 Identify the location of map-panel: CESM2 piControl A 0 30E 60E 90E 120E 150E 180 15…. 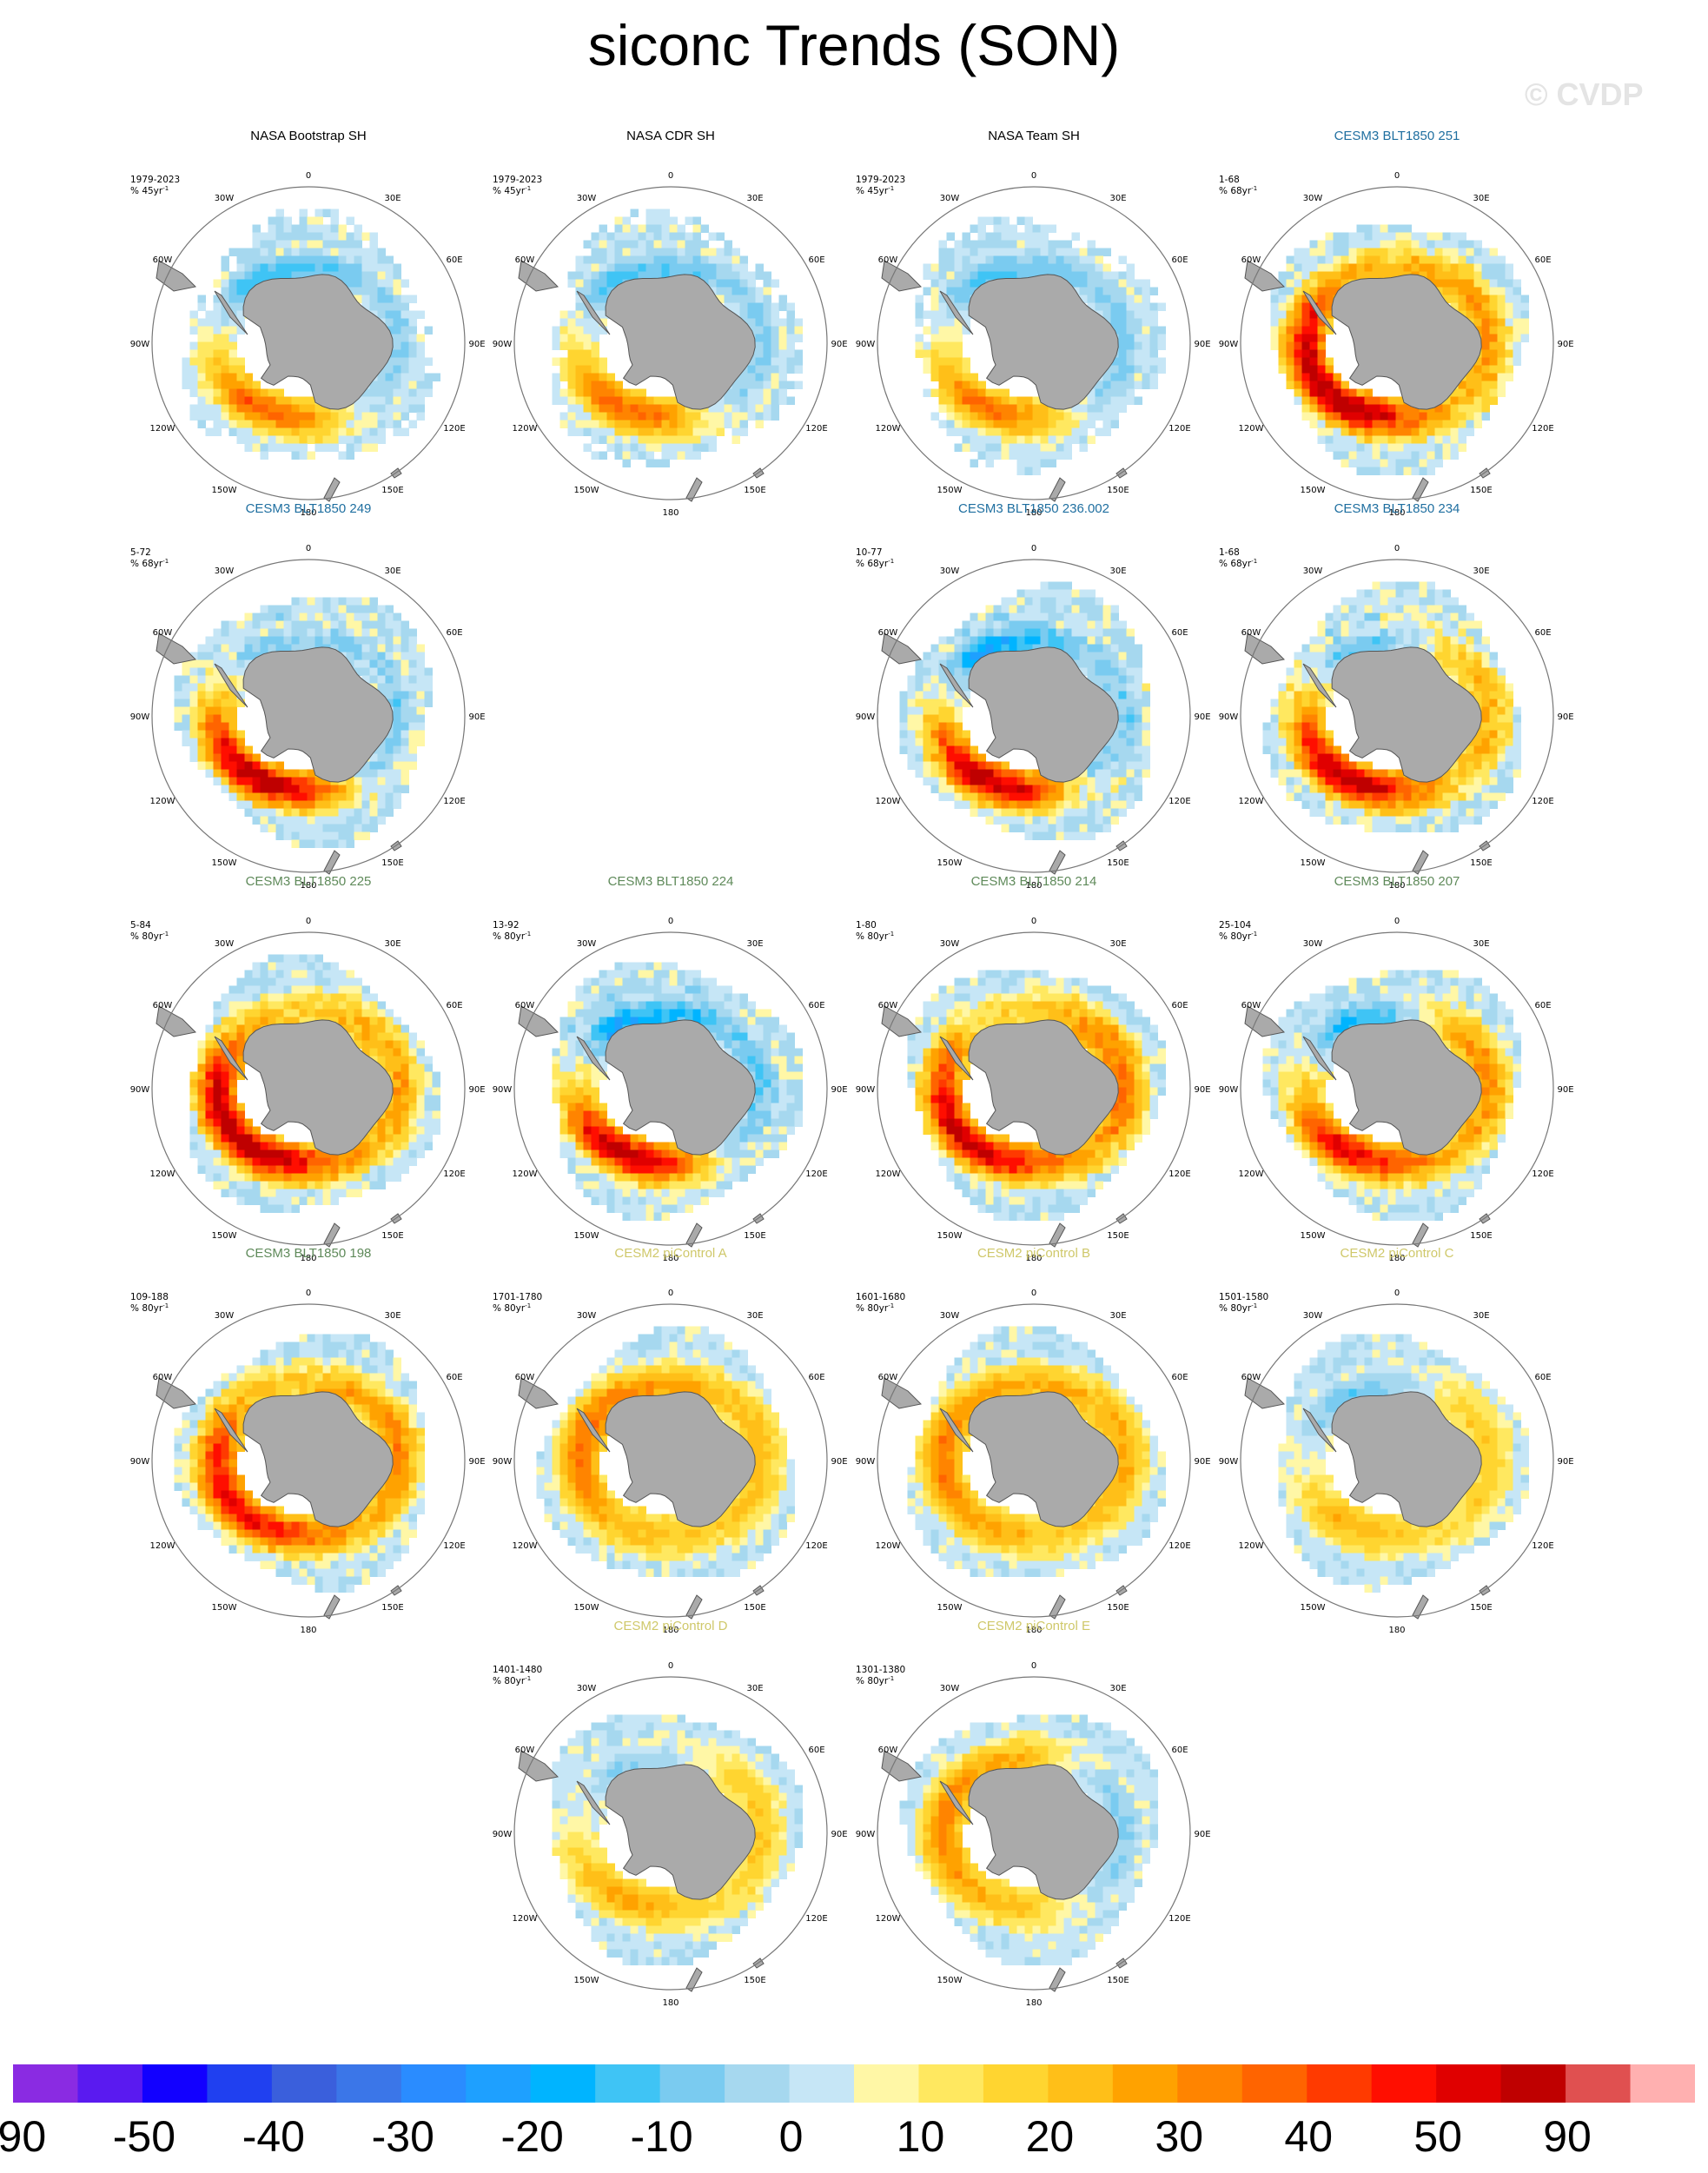
(670, 1433).